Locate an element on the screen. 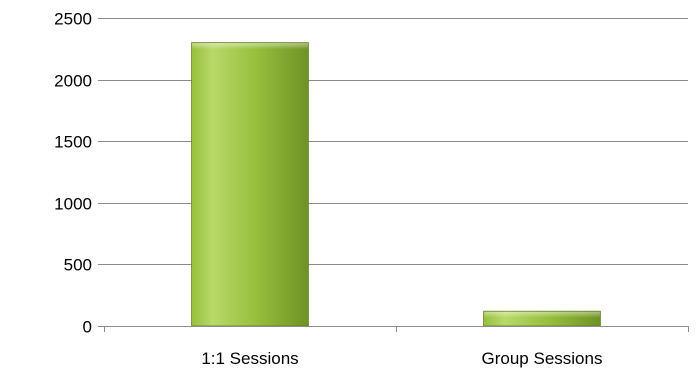 The image size is (698, 381). bar is located at coordinates (250, 184).